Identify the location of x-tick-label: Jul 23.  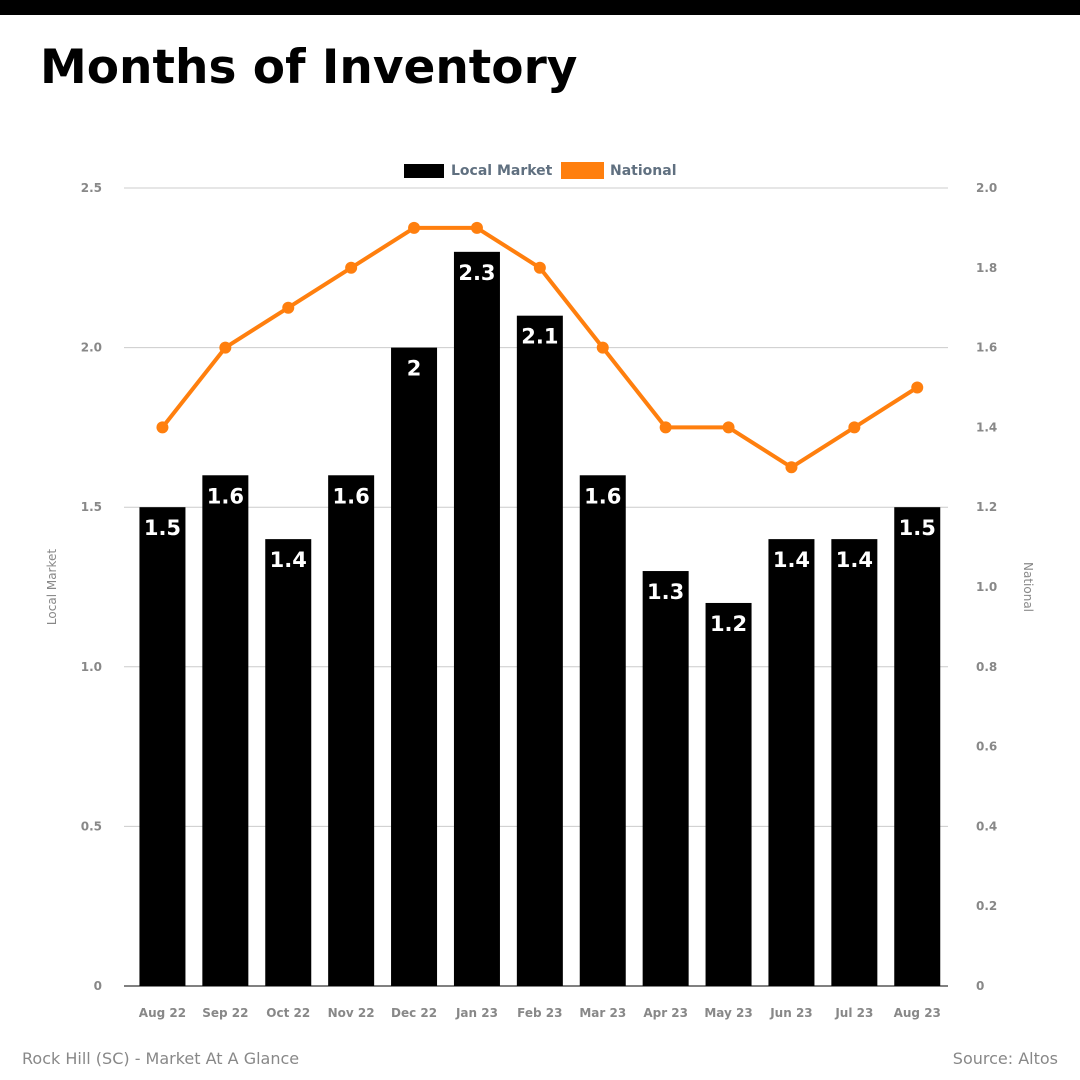
(853, 1013).